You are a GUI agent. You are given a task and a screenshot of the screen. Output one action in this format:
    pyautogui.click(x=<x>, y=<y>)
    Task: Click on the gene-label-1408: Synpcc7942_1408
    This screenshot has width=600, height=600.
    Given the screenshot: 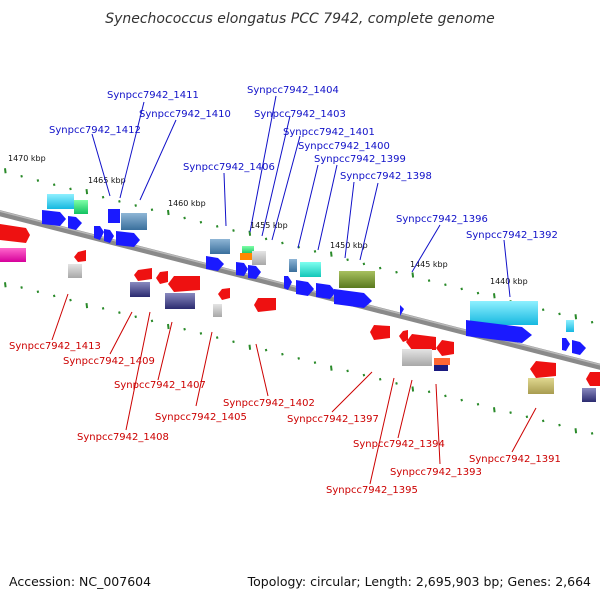 What is the action you would take?
    pyautogui.click(x=123, y=437)
    